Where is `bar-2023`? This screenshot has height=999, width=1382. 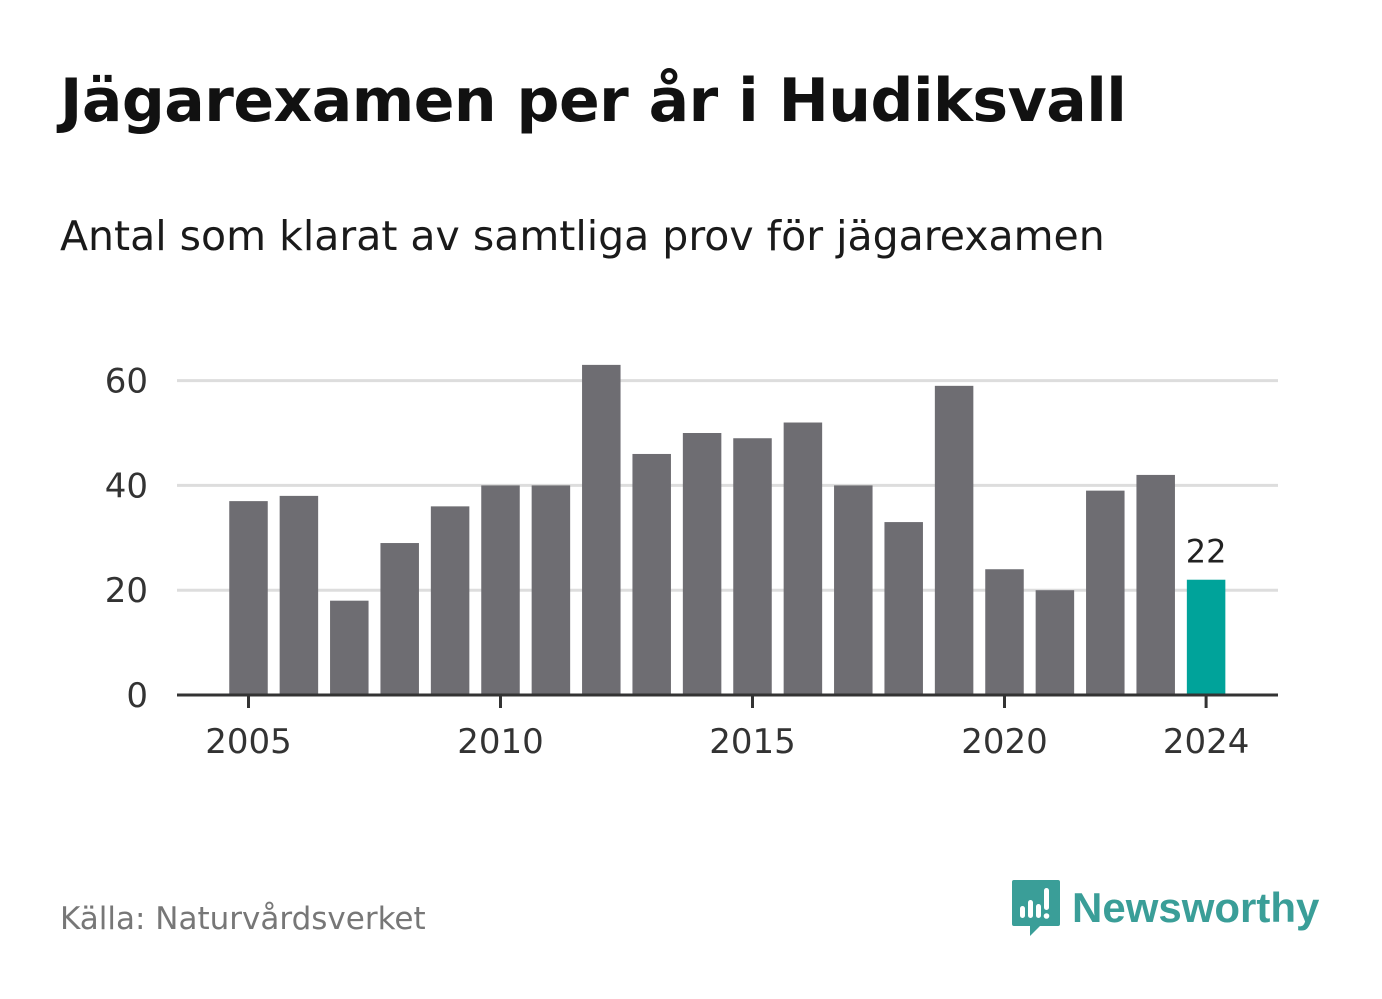 bar-2023 is located at coordinates (1155, 584).